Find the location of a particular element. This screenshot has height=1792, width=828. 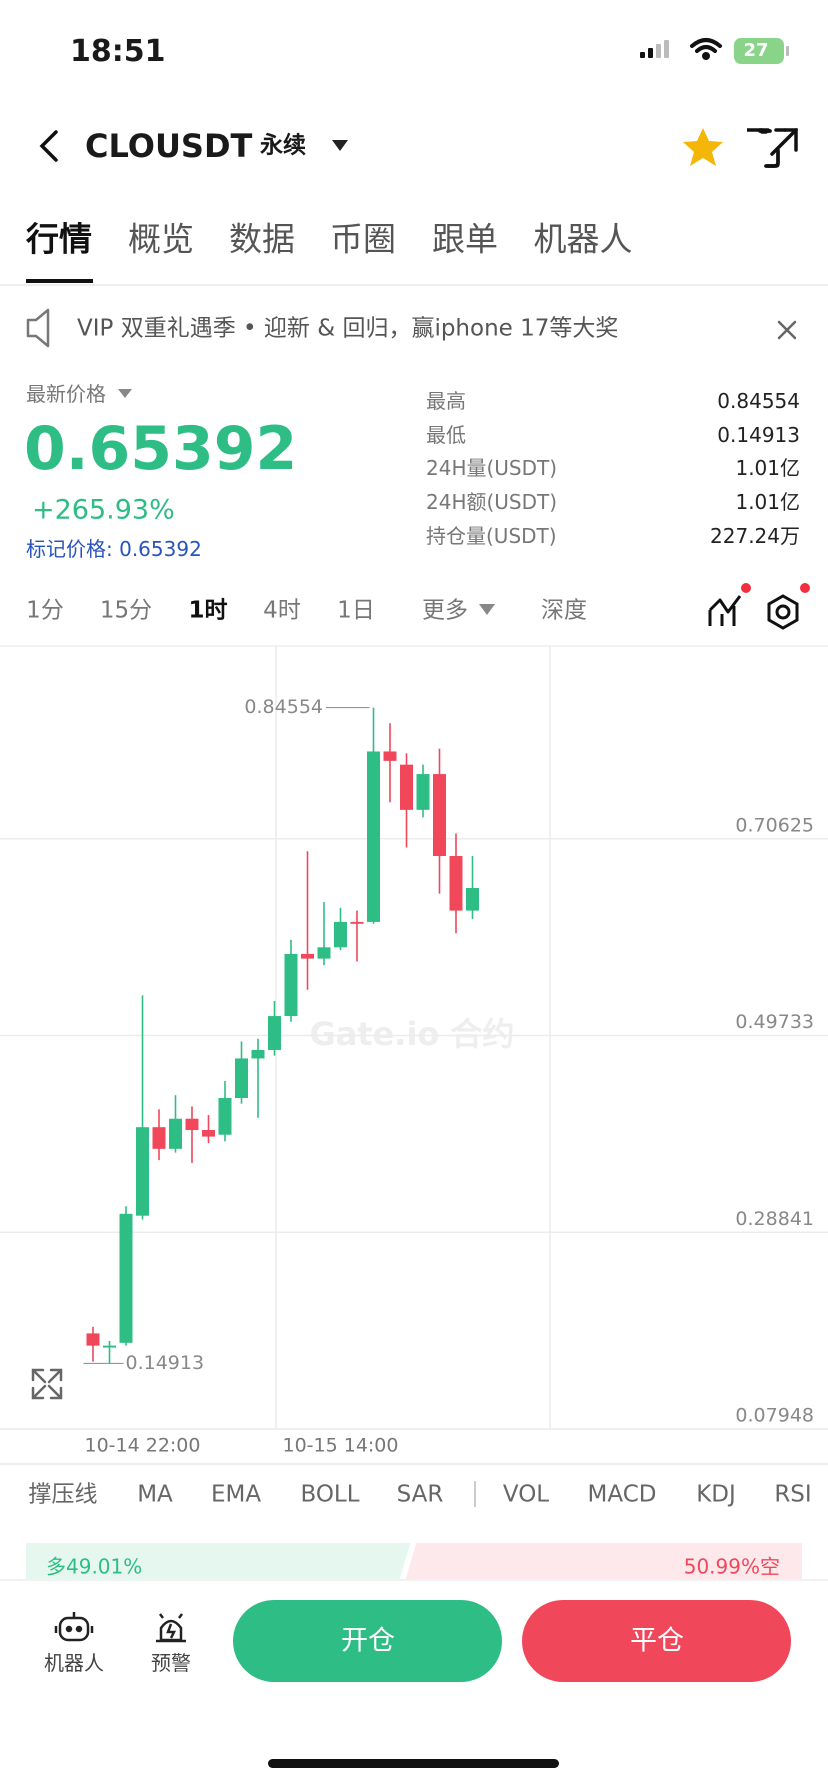

watermark: Gate.io 合约 is located at coordinates (411, 1034).